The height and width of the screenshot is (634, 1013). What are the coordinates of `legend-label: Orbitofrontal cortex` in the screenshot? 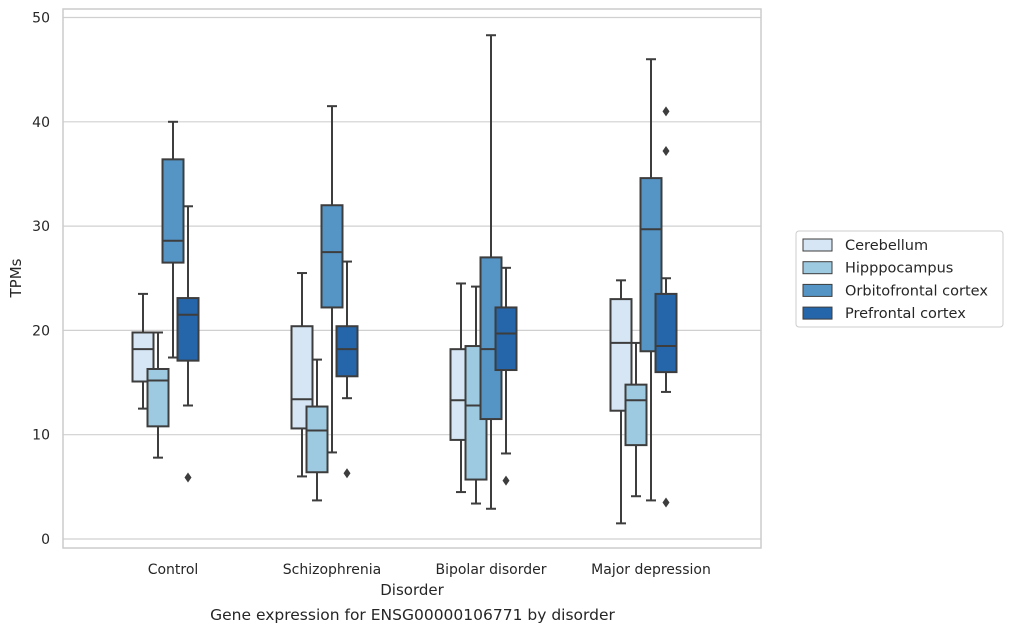 It's located at (916, 291).